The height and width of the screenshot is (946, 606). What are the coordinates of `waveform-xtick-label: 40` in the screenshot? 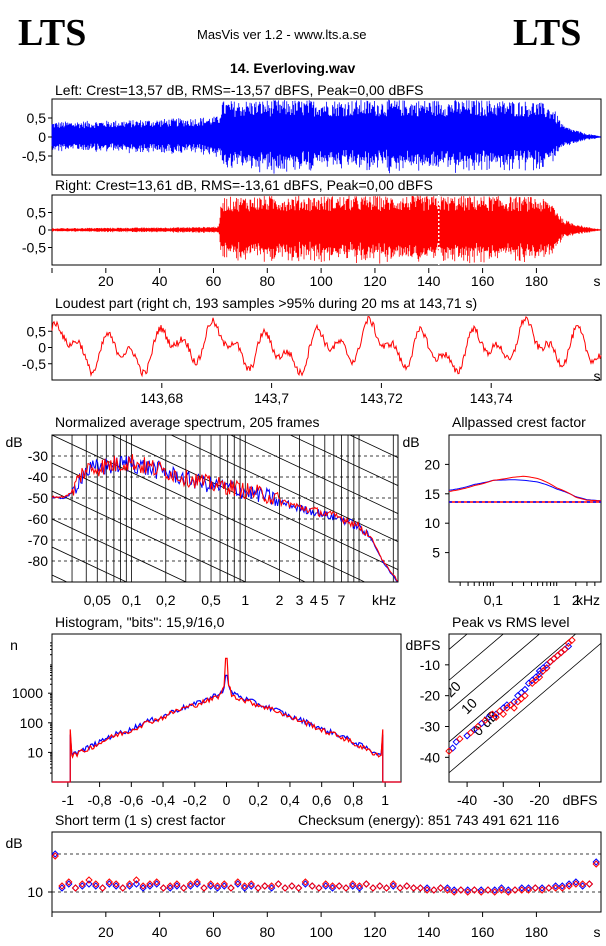 It's located at (160, 281).